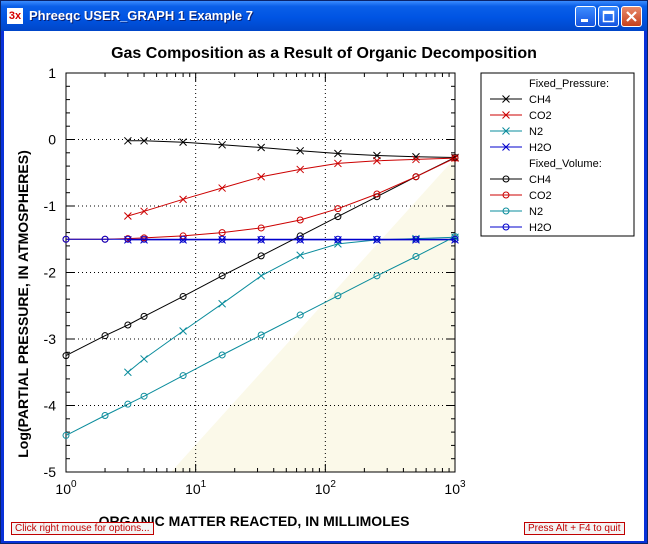 This screenshot has height=544, width=648. I want to click on legend-group-title: Fixed_Pressure:, so click(569, 84).